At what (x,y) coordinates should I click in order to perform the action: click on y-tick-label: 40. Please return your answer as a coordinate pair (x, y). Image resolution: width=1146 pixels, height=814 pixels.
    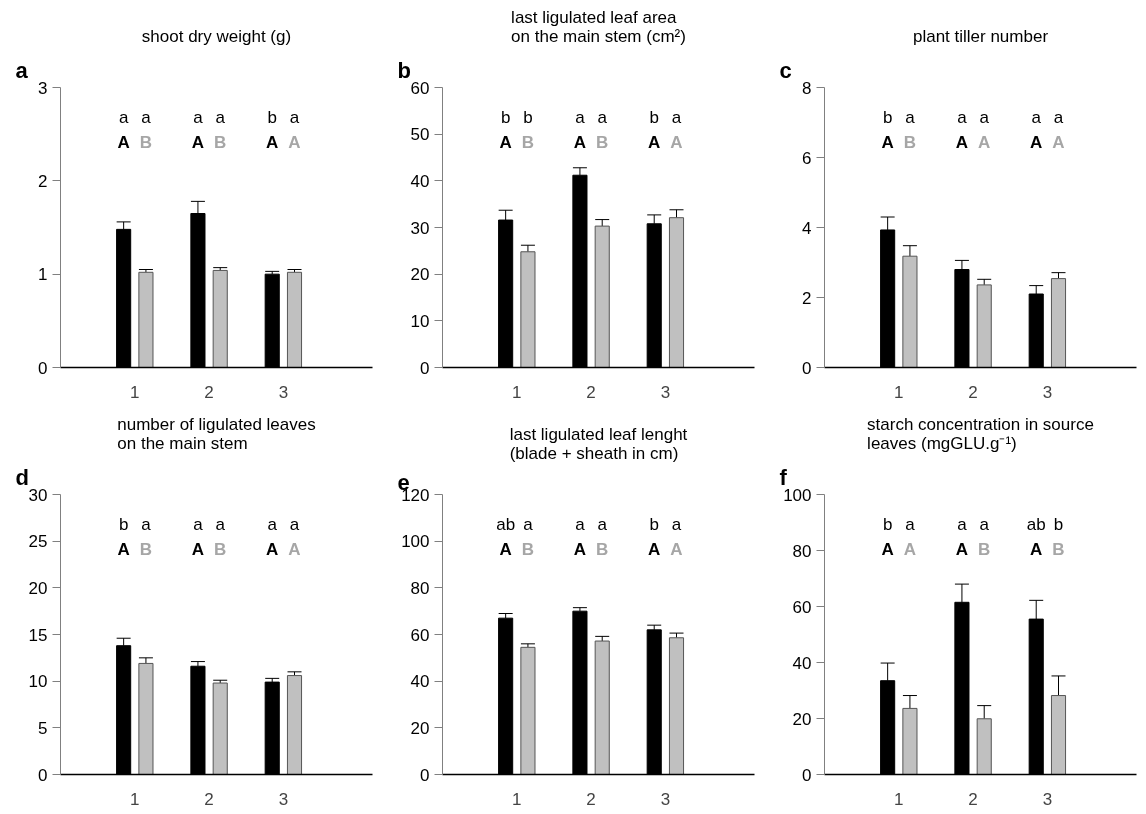
    Looking at the image, I should click on (420, 181).